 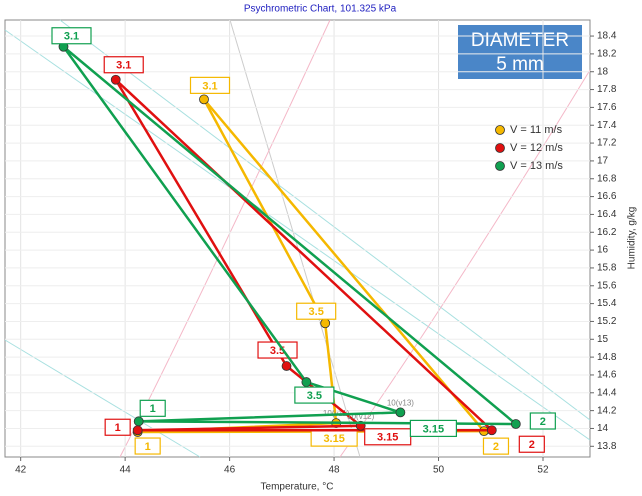 I want to click on y-tick-label: 15, so click(x=603, y=339).